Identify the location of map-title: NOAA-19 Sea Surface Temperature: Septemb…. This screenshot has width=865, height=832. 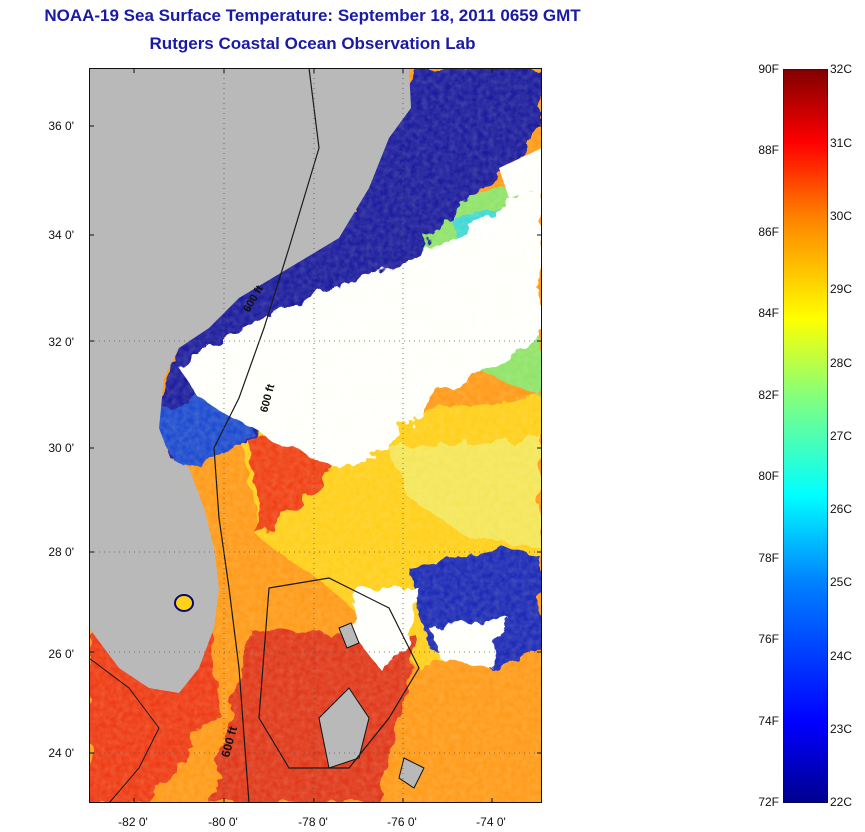
(312, 15).